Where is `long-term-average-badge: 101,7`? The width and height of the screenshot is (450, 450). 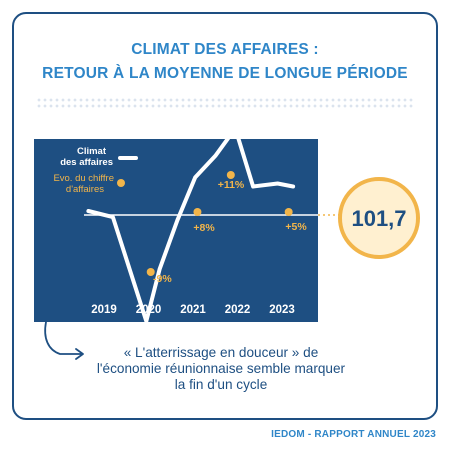 long-term-average-badge: 101,7 is located at coordinates (379, 218).